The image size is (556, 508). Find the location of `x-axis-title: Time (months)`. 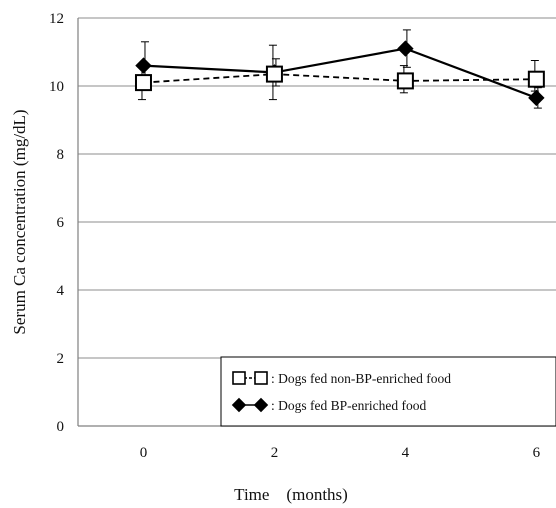

x-axis-title: Time (months) is located at coordinates (291, 494).